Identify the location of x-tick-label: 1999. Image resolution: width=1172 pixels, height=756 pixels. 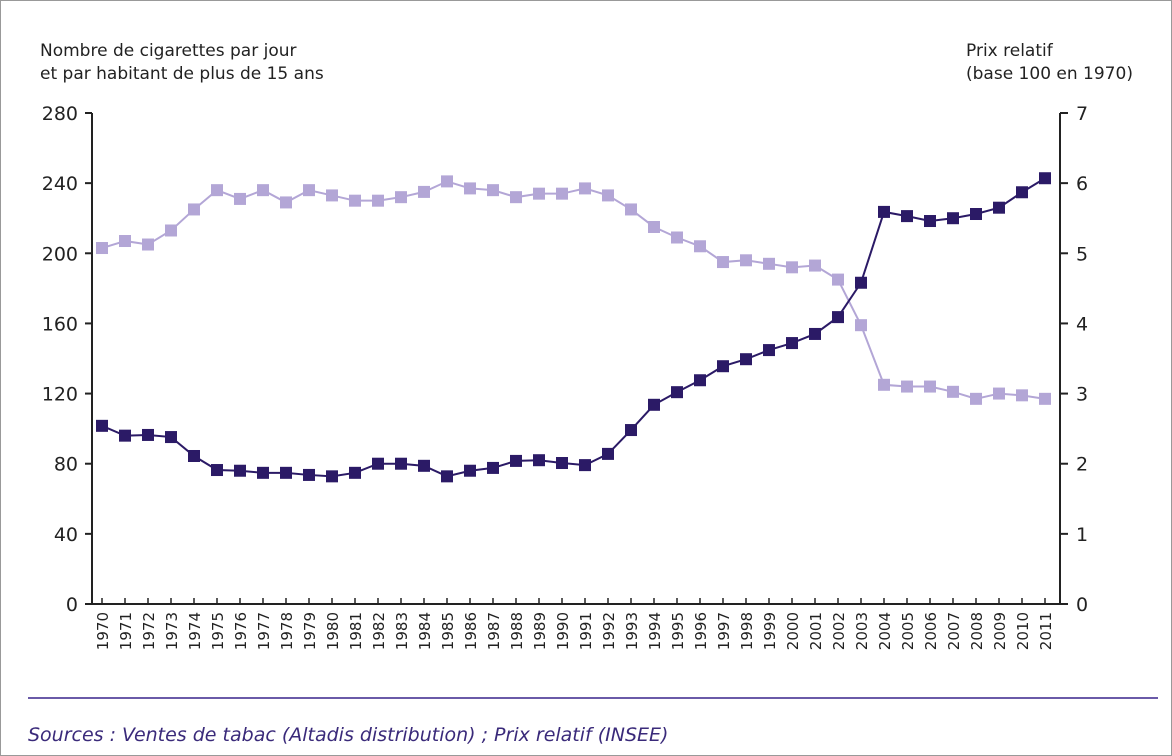
(770, 631).